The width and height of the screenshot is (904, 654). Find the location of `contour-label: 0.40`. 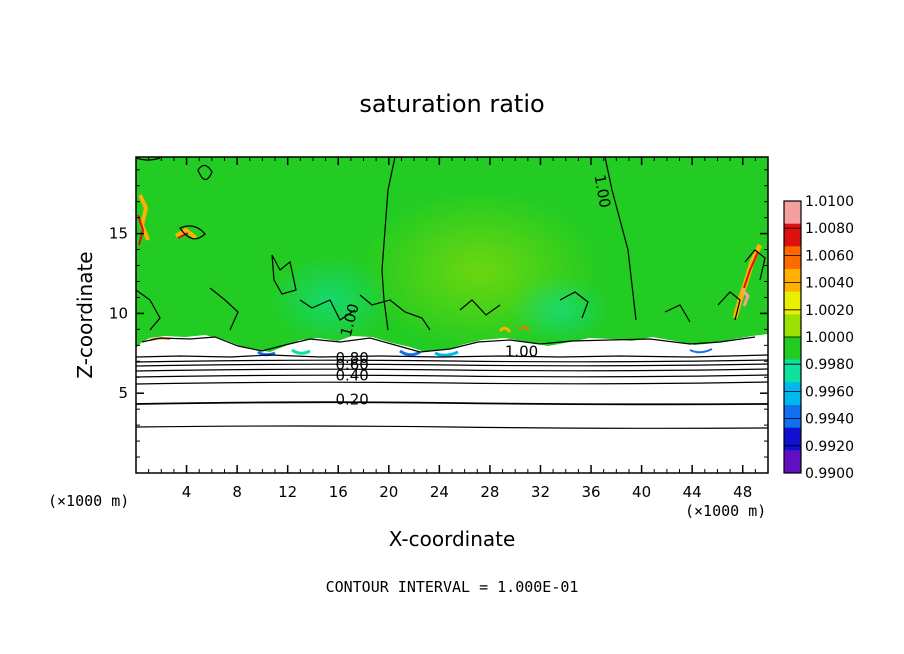

contour-label: 0.40 is located at coordinates (351, 375).